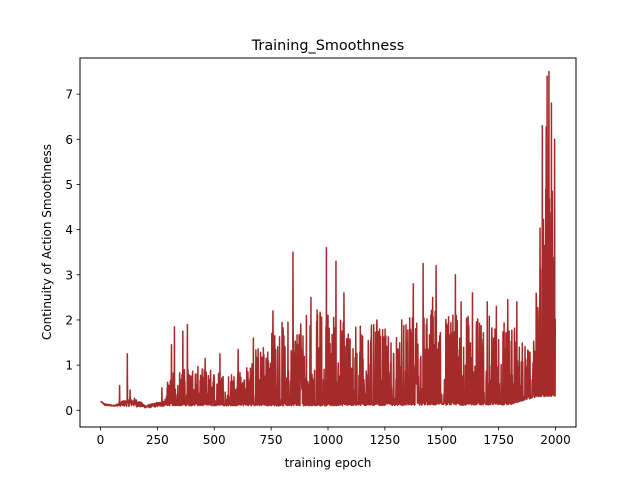 The image size is (640, 484). Describe the element at coordinates (555, 440) in the screenshot. I see `x-tick-label: 2000` at that location.